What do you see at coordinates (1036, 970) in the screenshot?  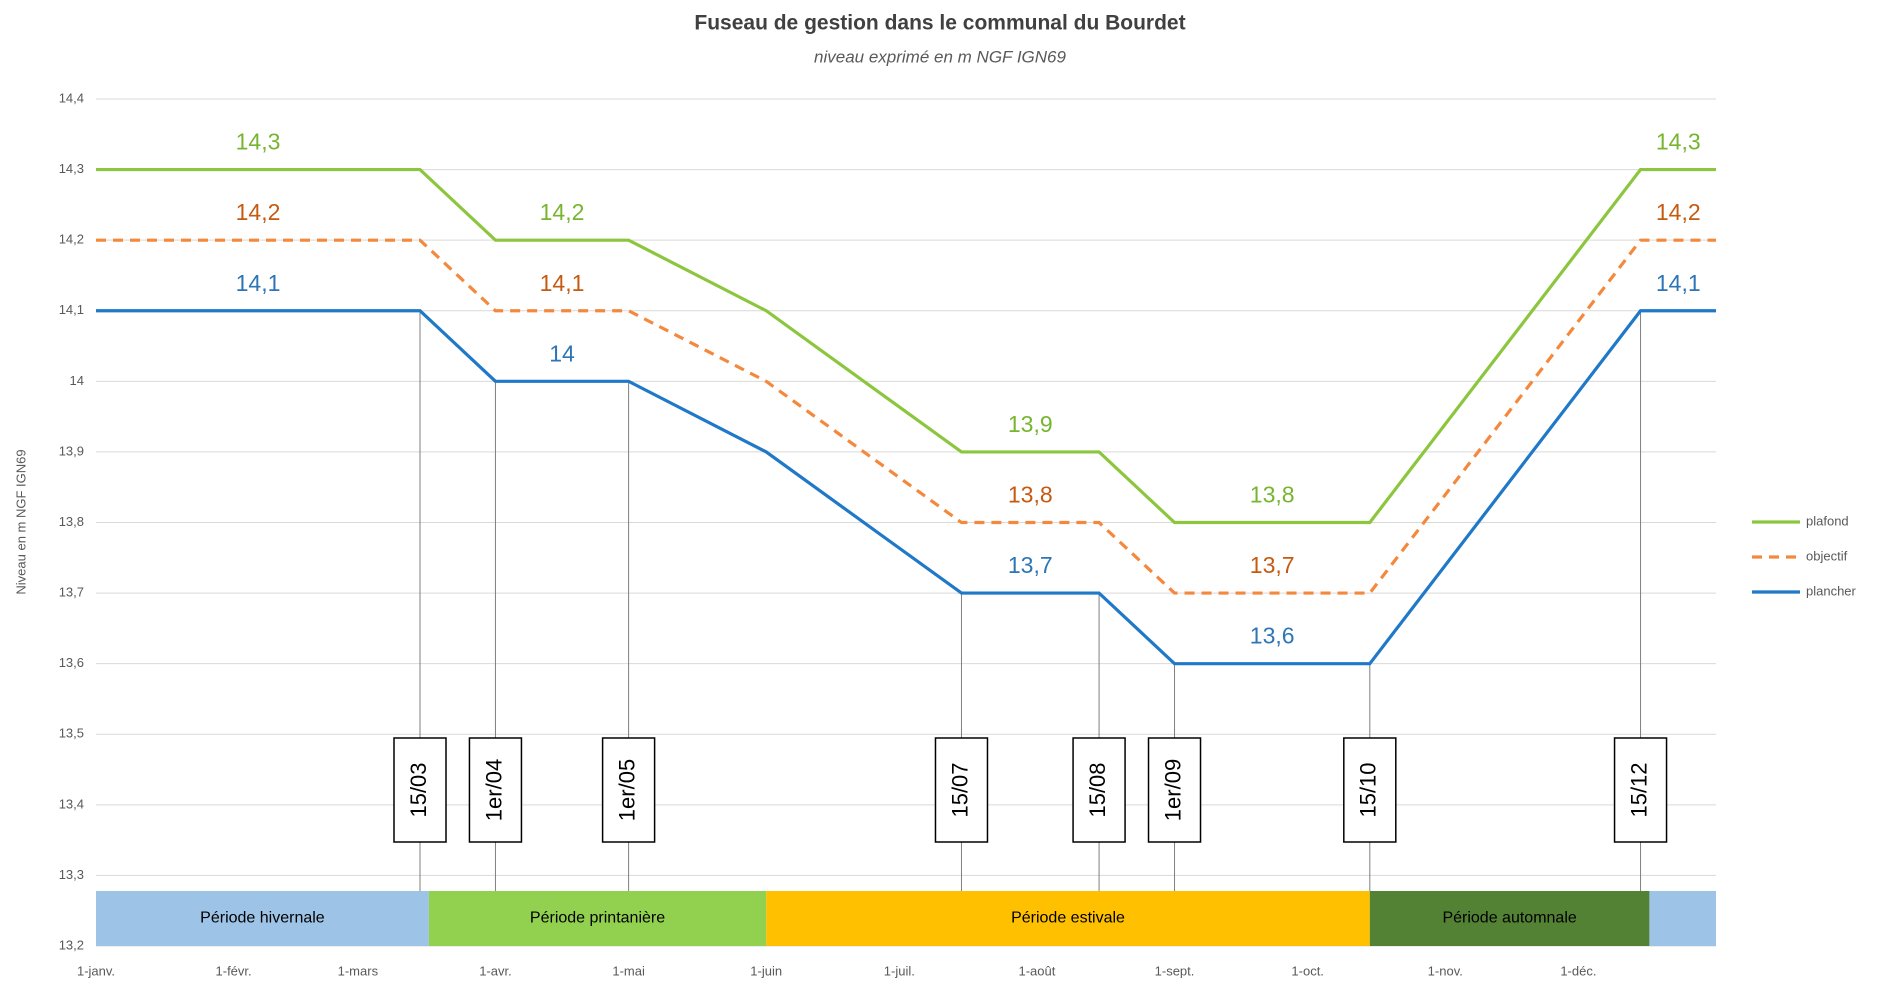 I see `x-tick-label: 1-août` at bounding box center [1036, 970].